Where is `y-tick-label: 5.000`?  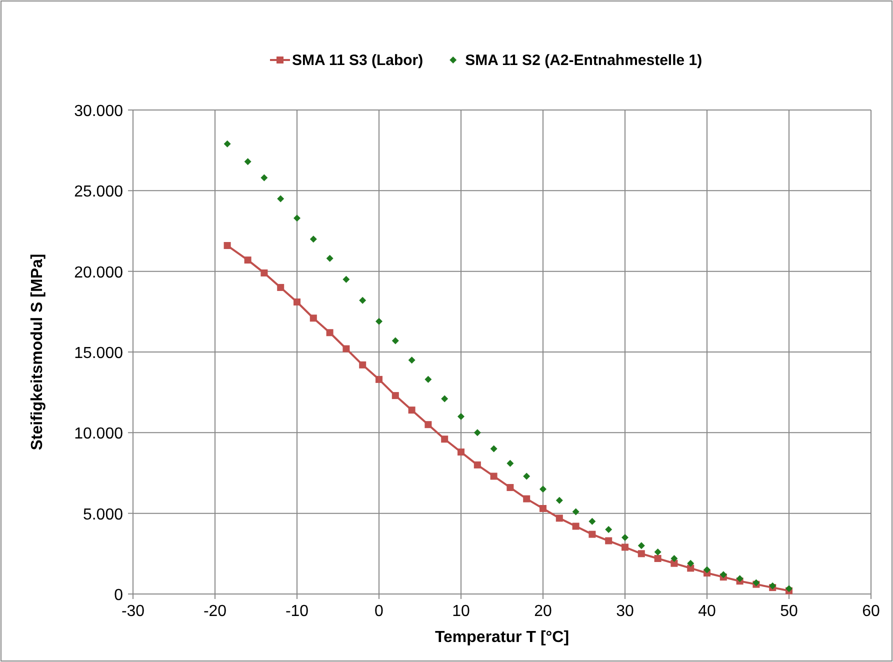 y-tick-label: 5.000 is located at coordinates (103, 515).